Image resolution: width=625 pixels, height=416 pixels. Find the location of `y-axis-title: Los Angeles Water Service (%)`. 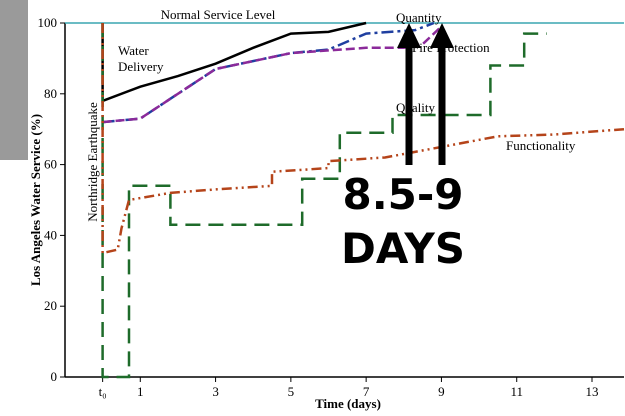

y-axis-title: Los Angeles Water Service (%) is located at coordinates (35, 200).